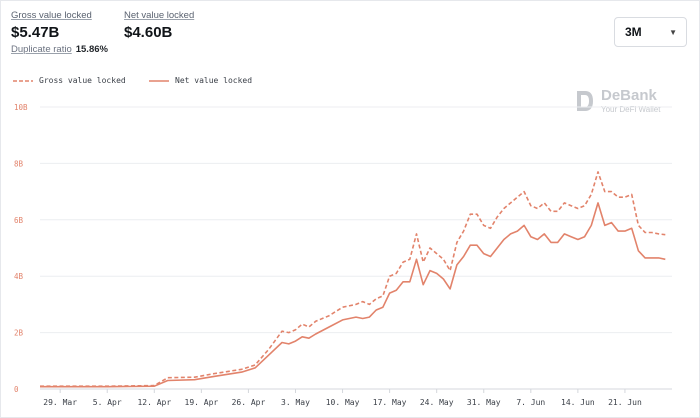 The height and width of the screenshot is (418, 700). Describe the element at coordinates (631, 109) in the screenshot. I see `brand-tagline: Your DeFi Wallet` at that location.